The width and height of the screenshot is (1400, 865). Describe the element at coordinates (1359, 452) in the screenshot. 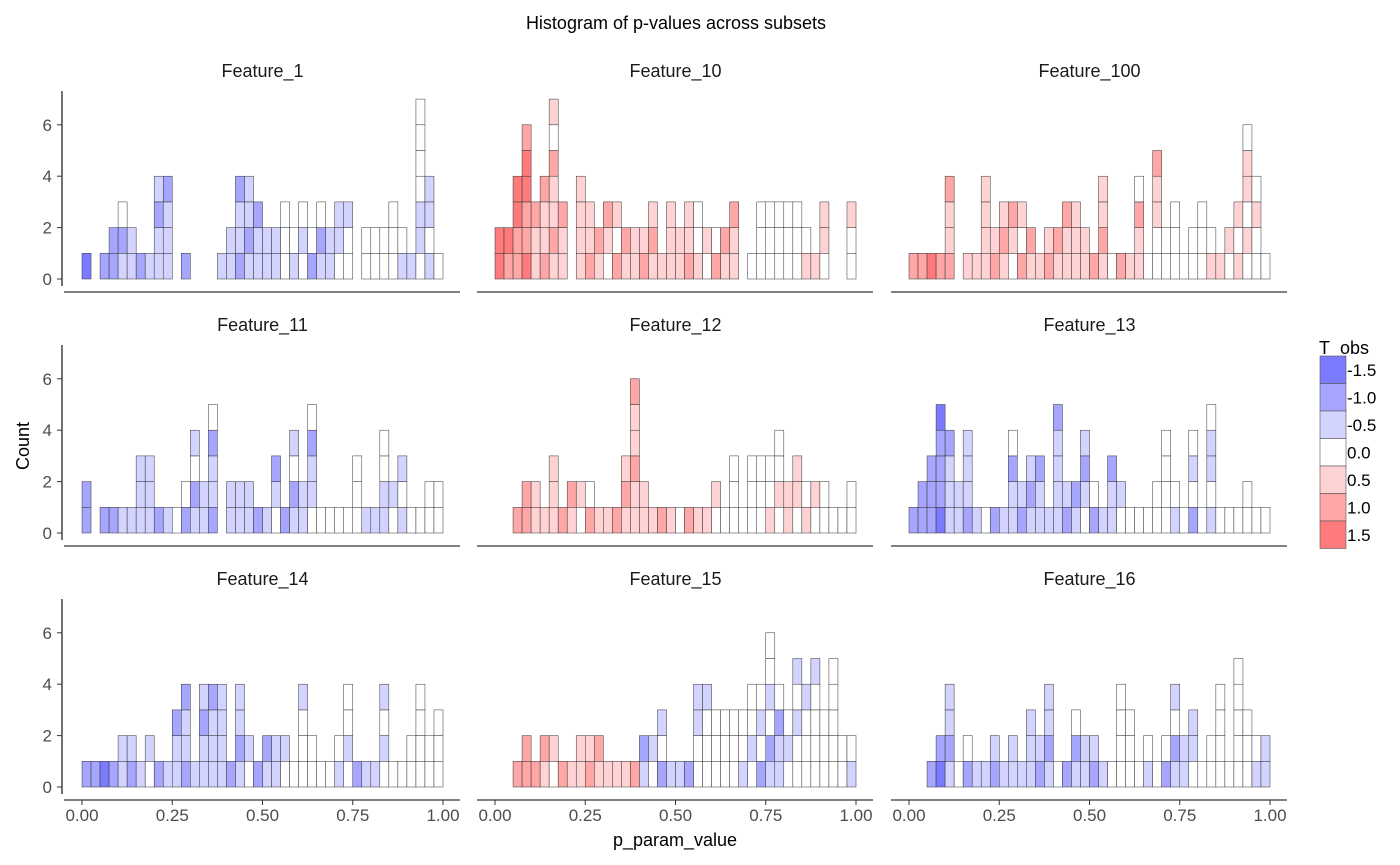

I see `legend-label: 0.0` at that location.